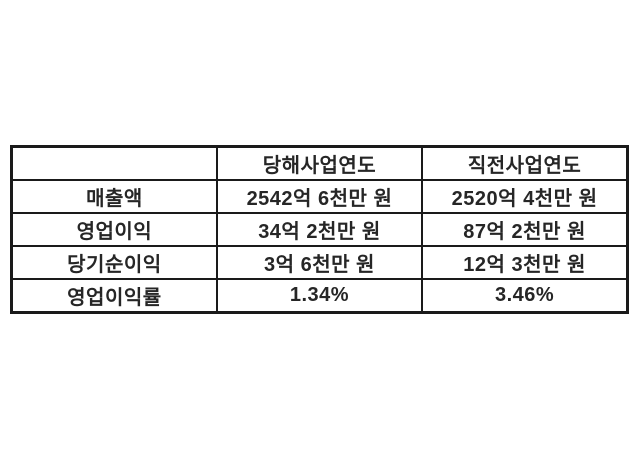 The width and height of the screenshot is (640, 462). I want to click on cell-revenue-previous: 2520억 4천만 원, so click(525, 196).